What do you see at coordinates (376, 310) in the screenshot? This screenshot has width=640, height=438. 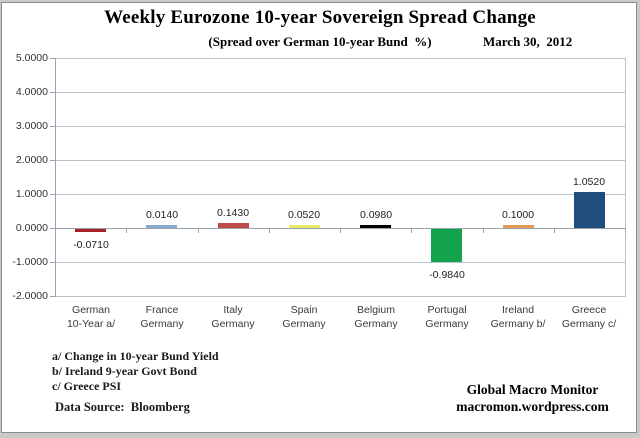 I see `category-label: Belgium` at bounding box center [376, 310].